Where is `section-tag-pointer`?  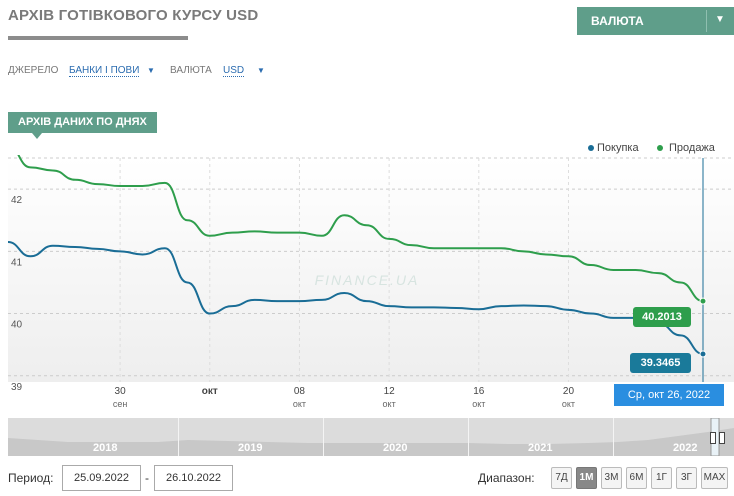 section-tag-pointer is located at coordinates (37, 136).